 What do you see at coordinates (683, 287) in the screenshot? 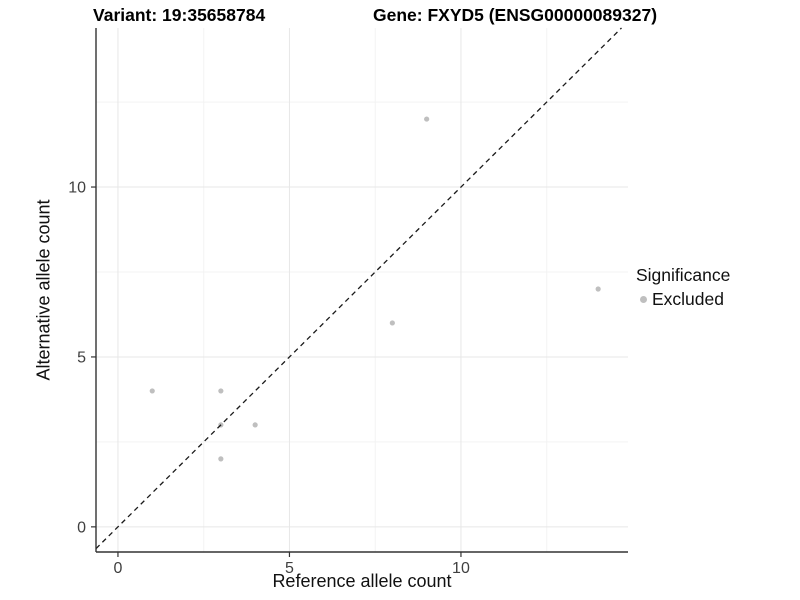
I see `legend: Significance Excluded` at bounding box center [683, 287].